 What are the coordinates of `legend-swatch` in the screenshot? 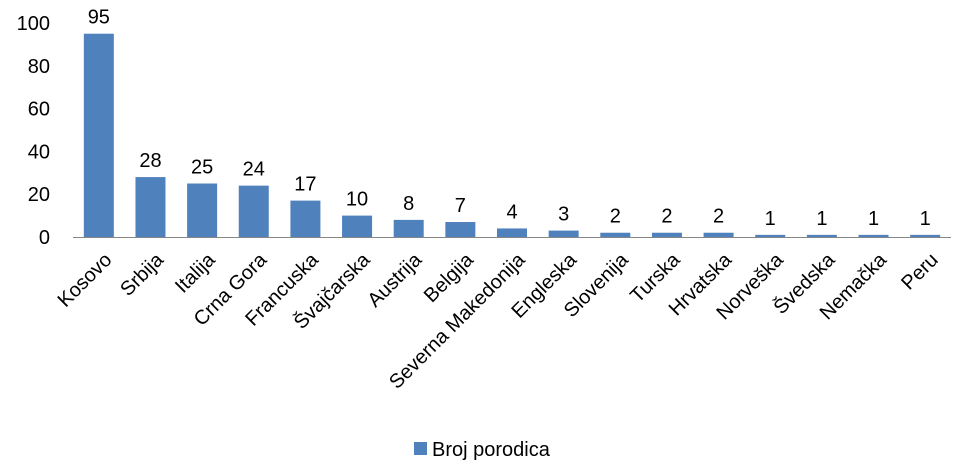 It's located at (420, 448).